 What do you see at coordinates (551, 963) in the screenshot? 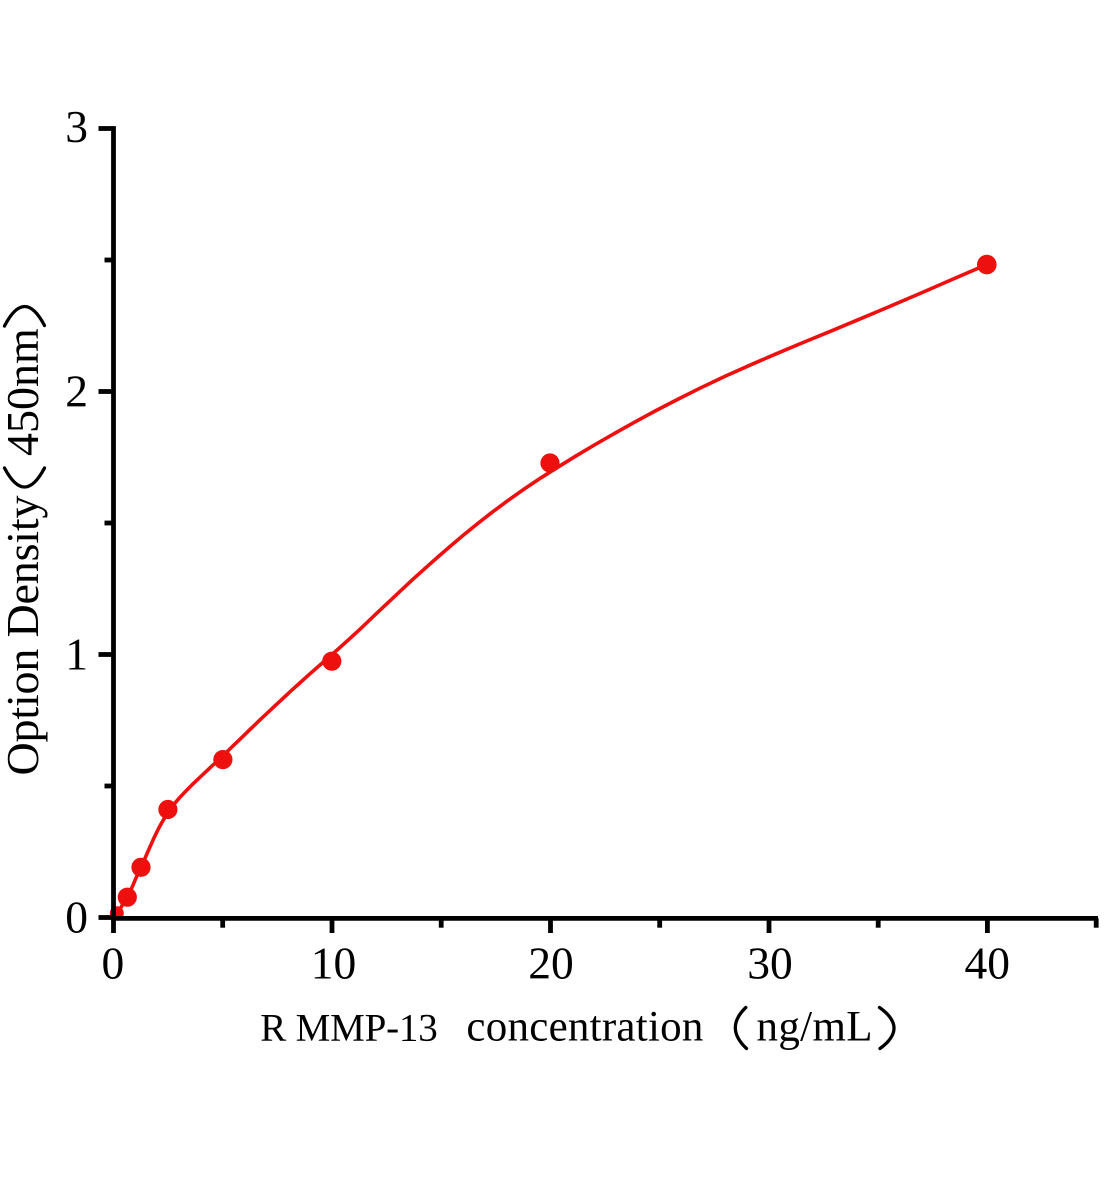
I see `svg-text: 20` at bounding box center [551, 963].